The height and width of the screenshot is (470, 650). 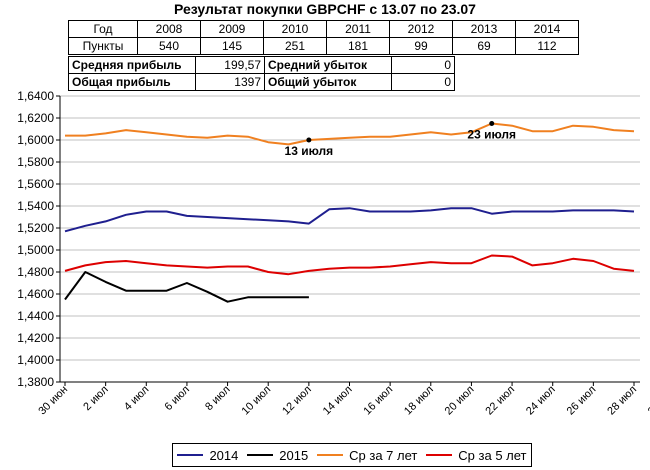 I want to click on legend-item-avg7: Ср за 7 лет, so click(x=367, y=455).